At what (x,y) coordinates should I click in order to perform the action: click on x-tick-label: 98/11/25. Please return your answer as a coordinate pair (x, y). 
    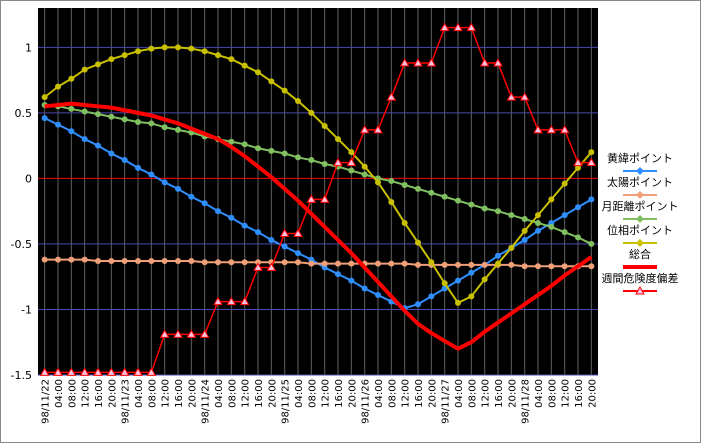
    Looking at the image, I should click on (286, 401).